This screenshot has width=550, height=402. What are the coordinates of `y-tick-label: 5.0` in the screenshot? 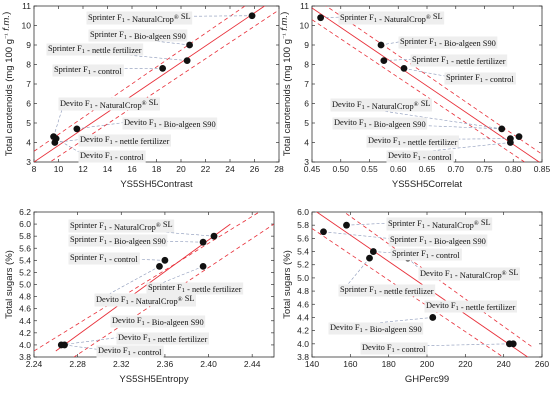 It's located at (303, 278).